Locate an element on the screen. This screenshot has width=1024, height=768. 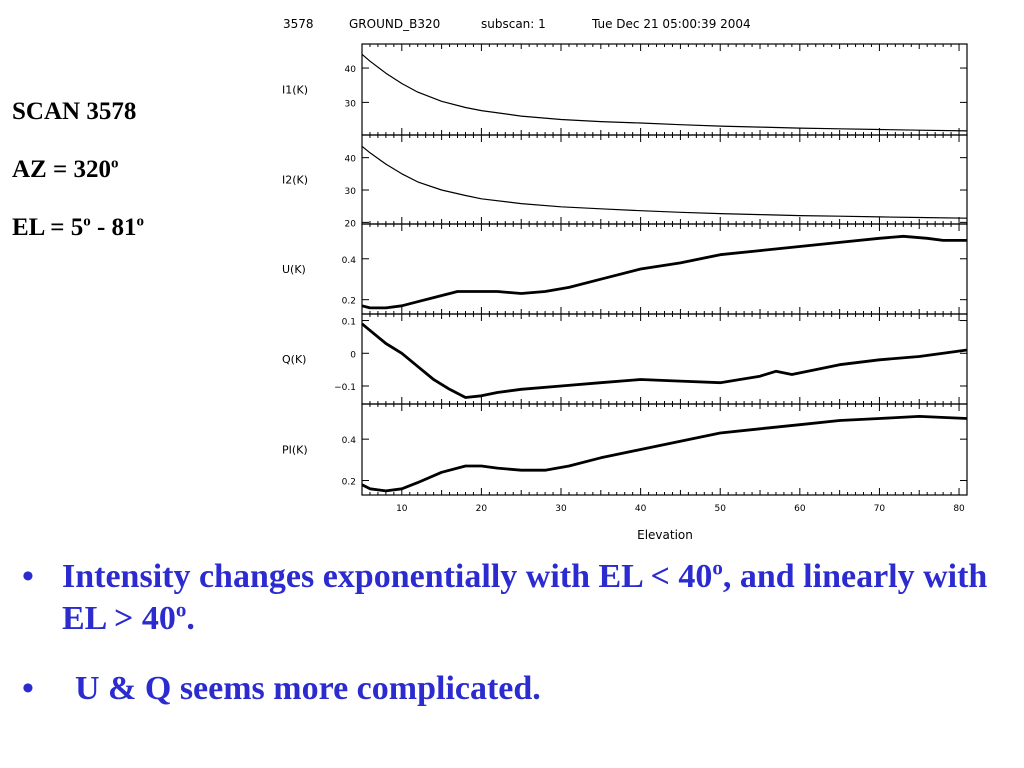
azimuth: AZ = 320o is located at coordinates (65, 169).